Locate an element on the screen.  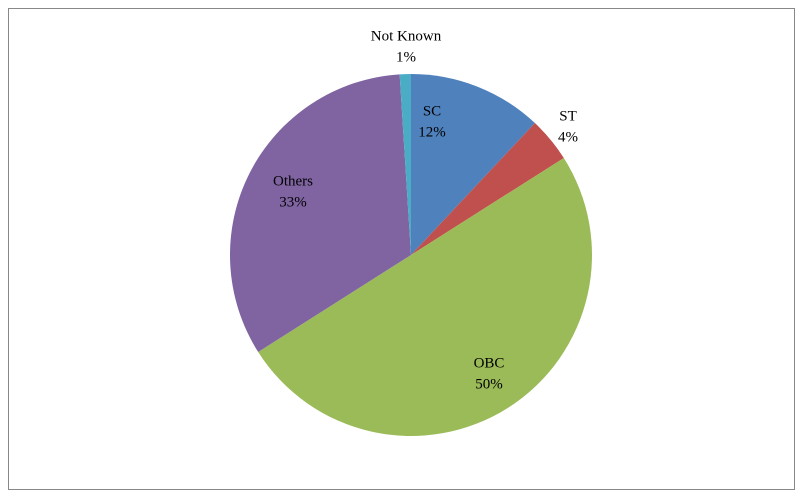
slice-value-label: 4% is located at coordinates (568, 137).